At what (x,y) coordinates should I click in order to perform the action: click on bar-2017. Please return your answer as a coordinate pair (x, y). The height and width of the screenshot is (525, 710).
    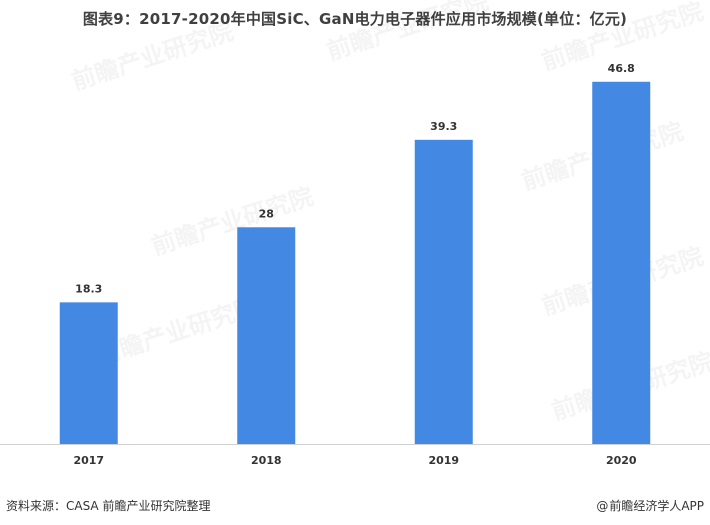
    Looking at the image, I should click on (88, 373).